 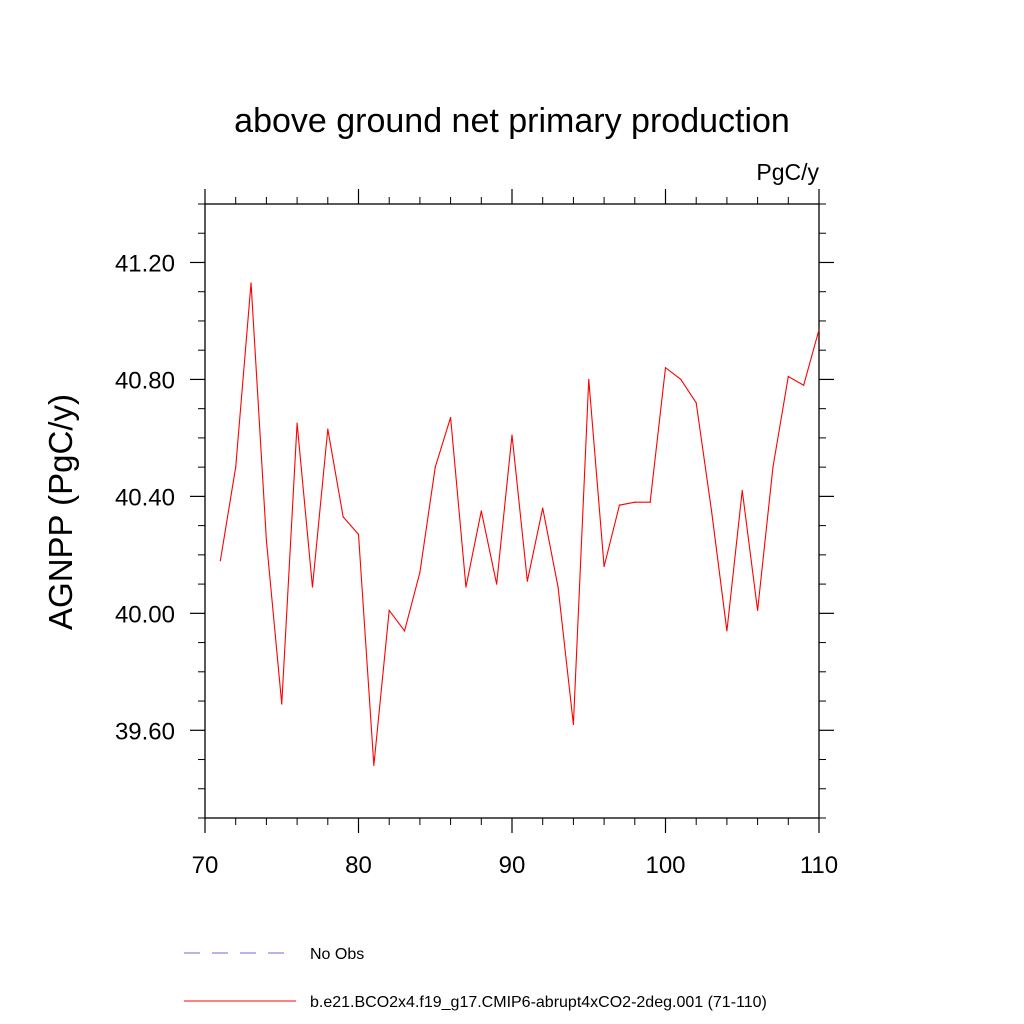 I want to click on x-tick-label: 100, so click(x=665, y=865).